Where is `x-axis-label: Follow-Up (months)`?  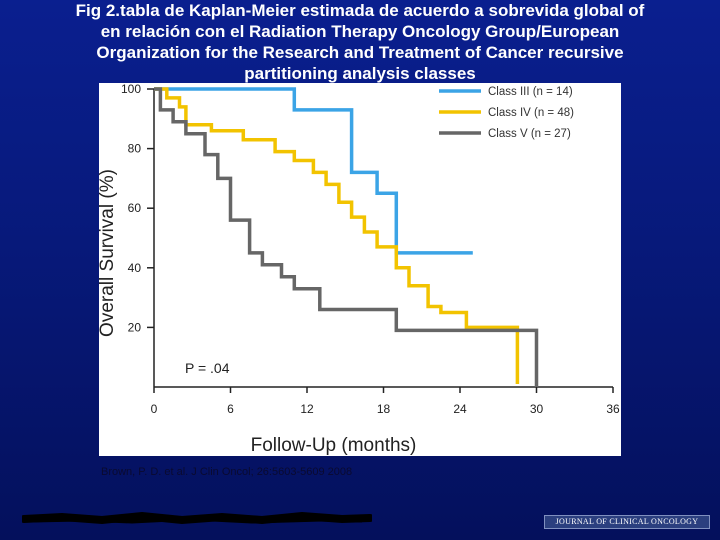
x-axis-label: Follow-Up (months) is located at coordinates (334, 445).